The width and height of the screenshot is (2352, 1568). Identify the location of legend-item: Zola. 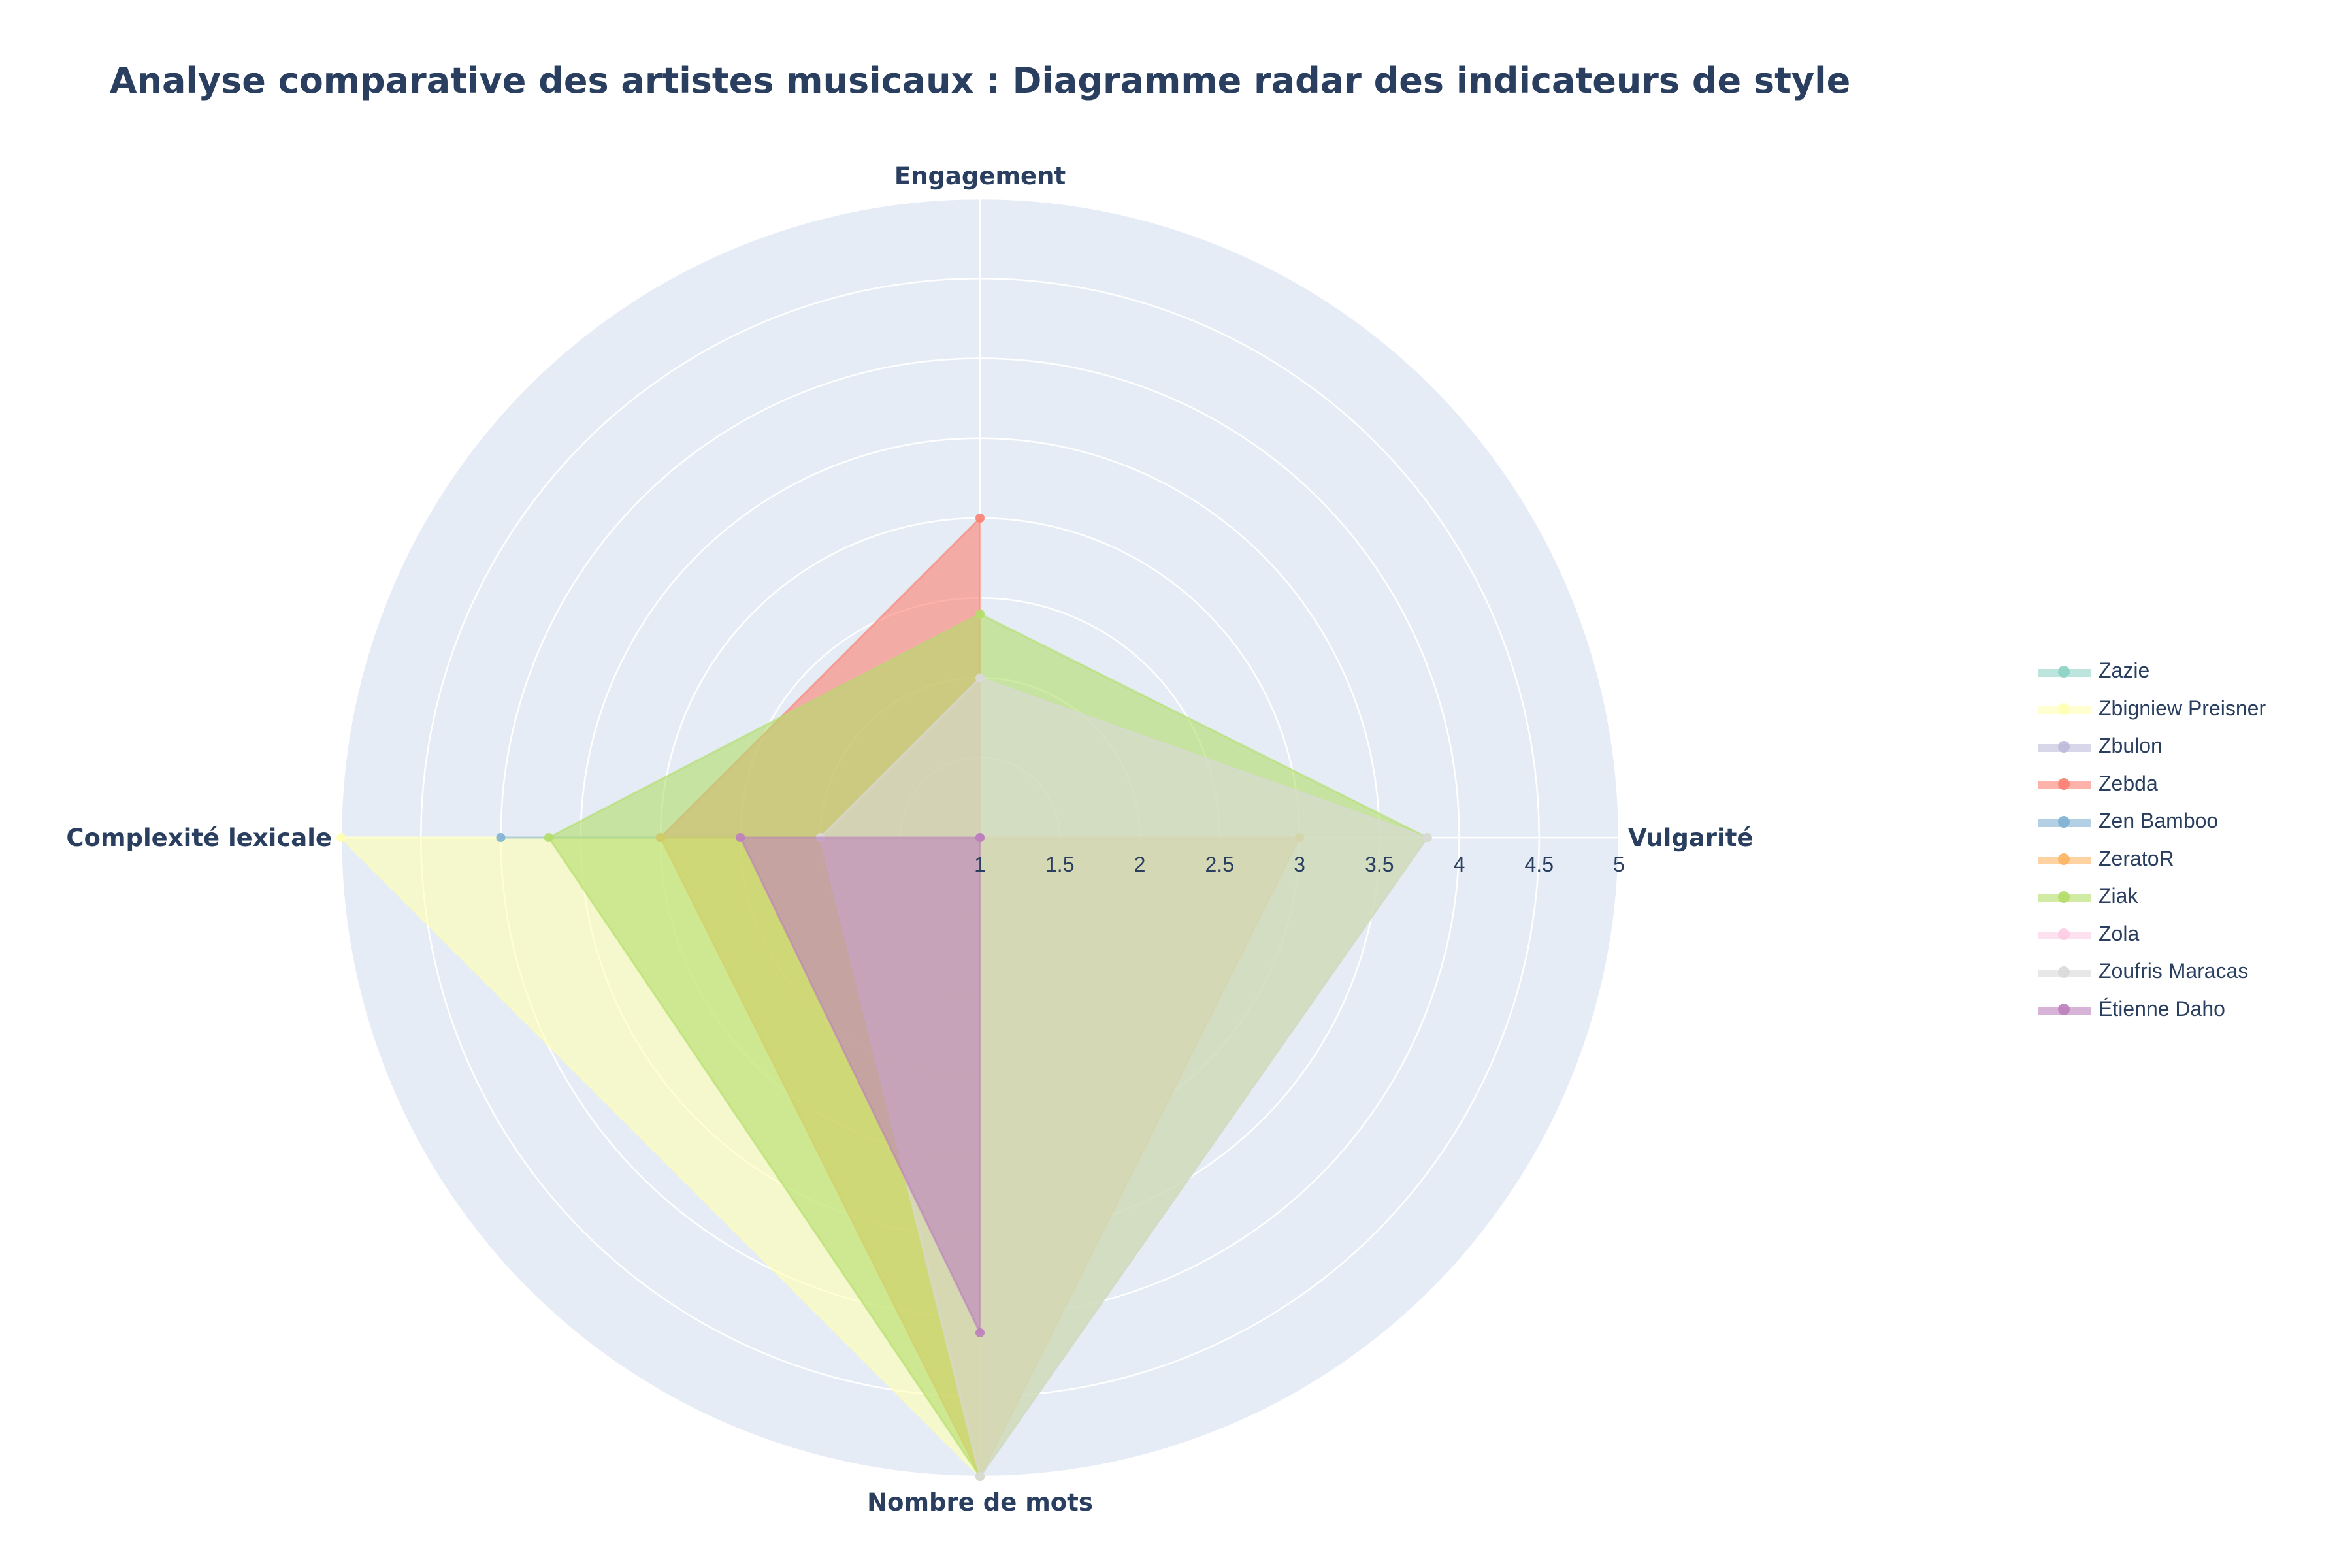
(2152, 934).